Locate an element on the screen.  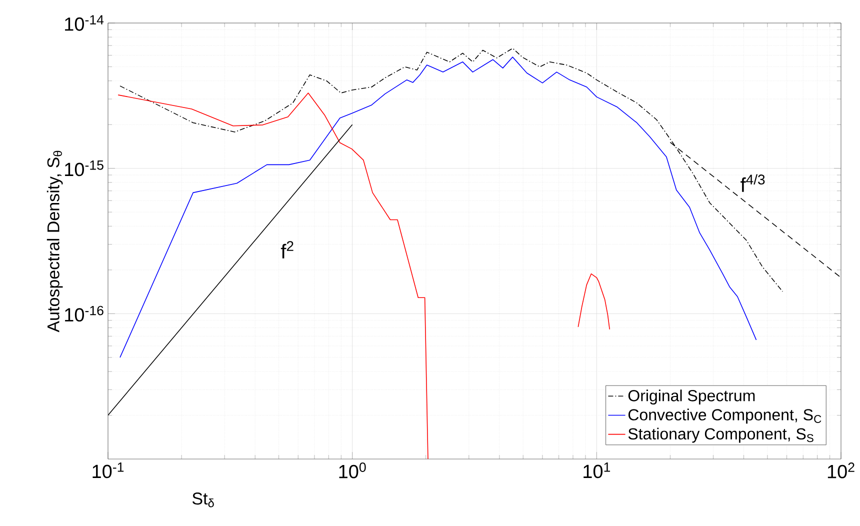
legend-label: Stationary Component, S$_{S}$ is located at coordinates (721, 435).